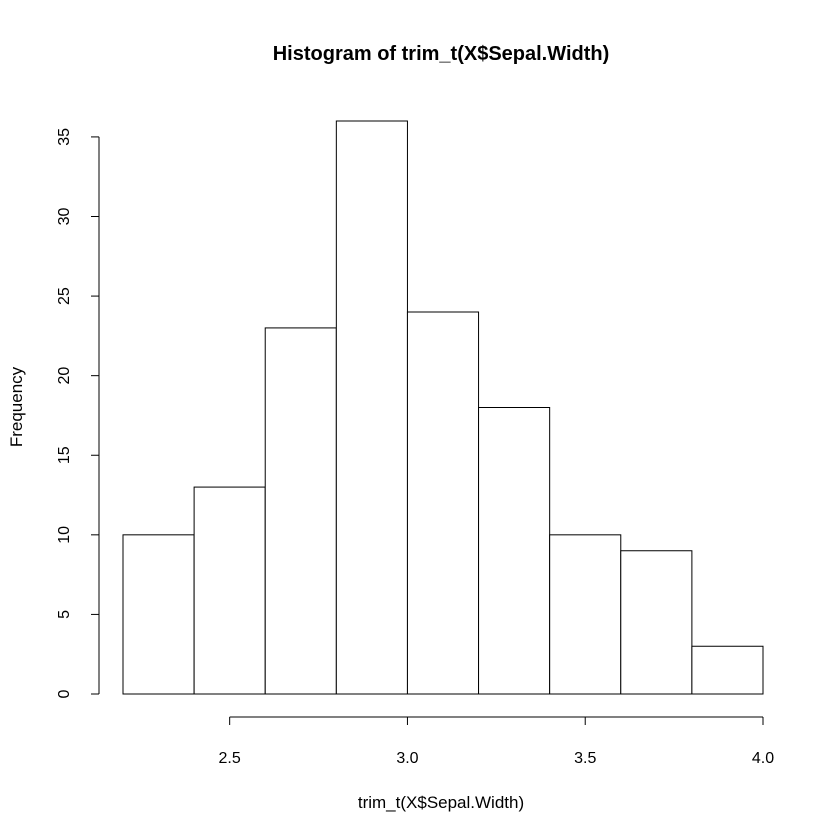  I want to click on x-tick-label: 2.5, so click(230, 758).